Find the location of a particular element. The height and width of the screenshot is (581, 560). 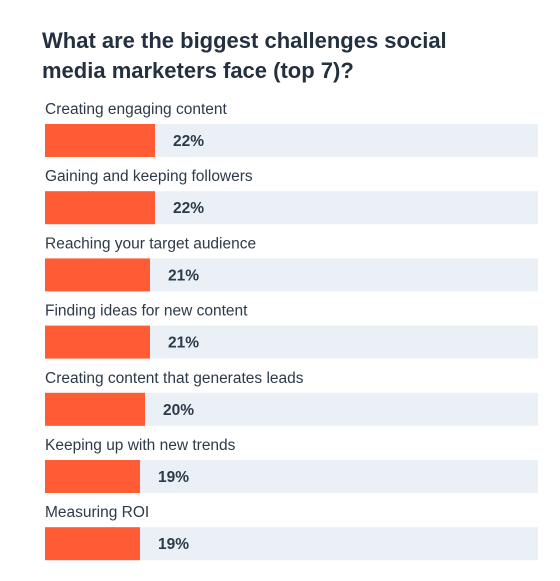

category-label: Creating engaging content is located at coordinates (136, 109).